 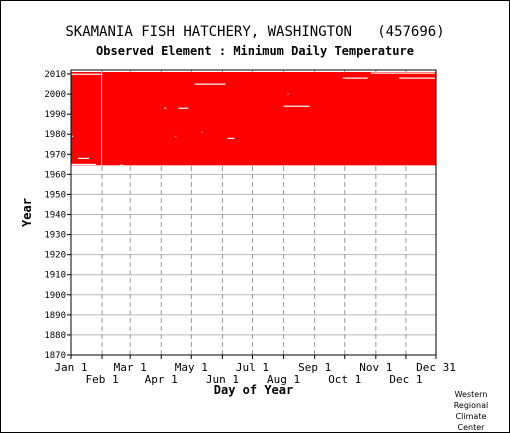 I want to click on y-tick-label: 1910, so click(x=55, y=276).